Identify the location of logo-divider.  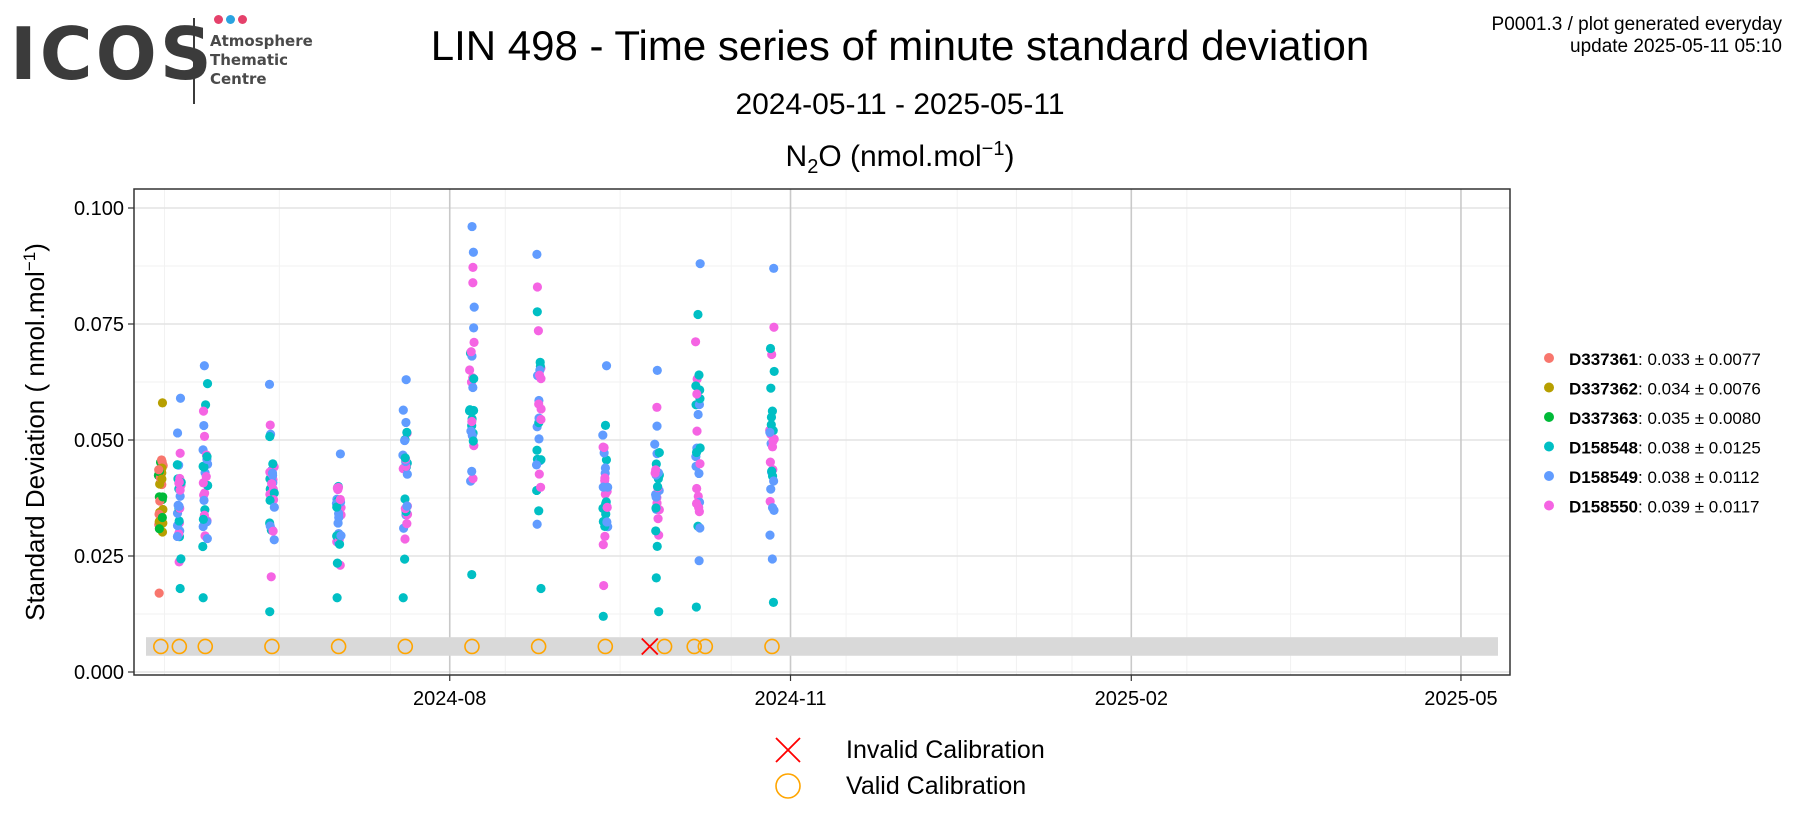
(194, 61).